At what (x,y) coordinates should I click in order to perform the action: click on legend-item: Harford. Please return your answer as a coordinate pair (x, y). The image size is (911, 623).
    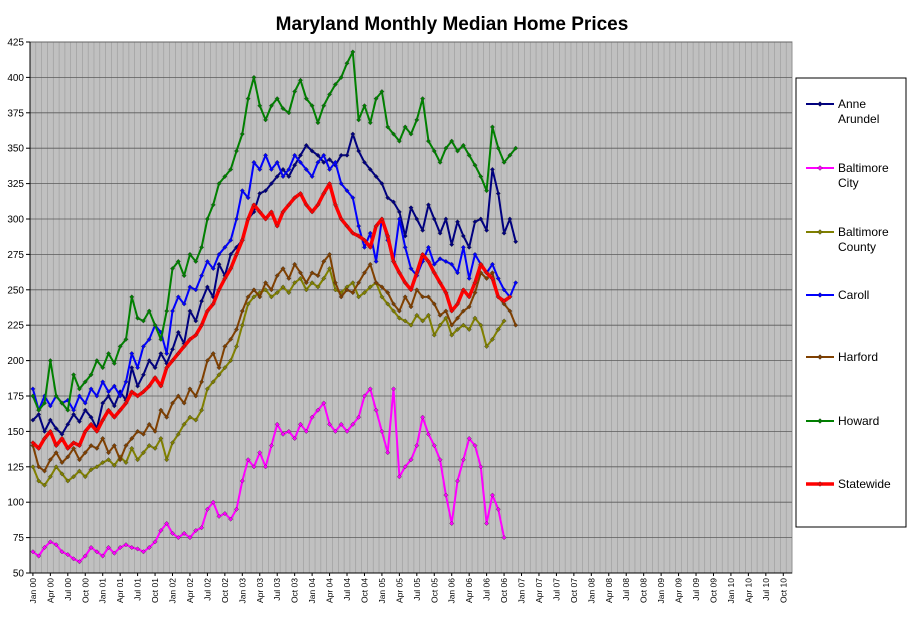
    Looking at the image, I should click on (842, 357).